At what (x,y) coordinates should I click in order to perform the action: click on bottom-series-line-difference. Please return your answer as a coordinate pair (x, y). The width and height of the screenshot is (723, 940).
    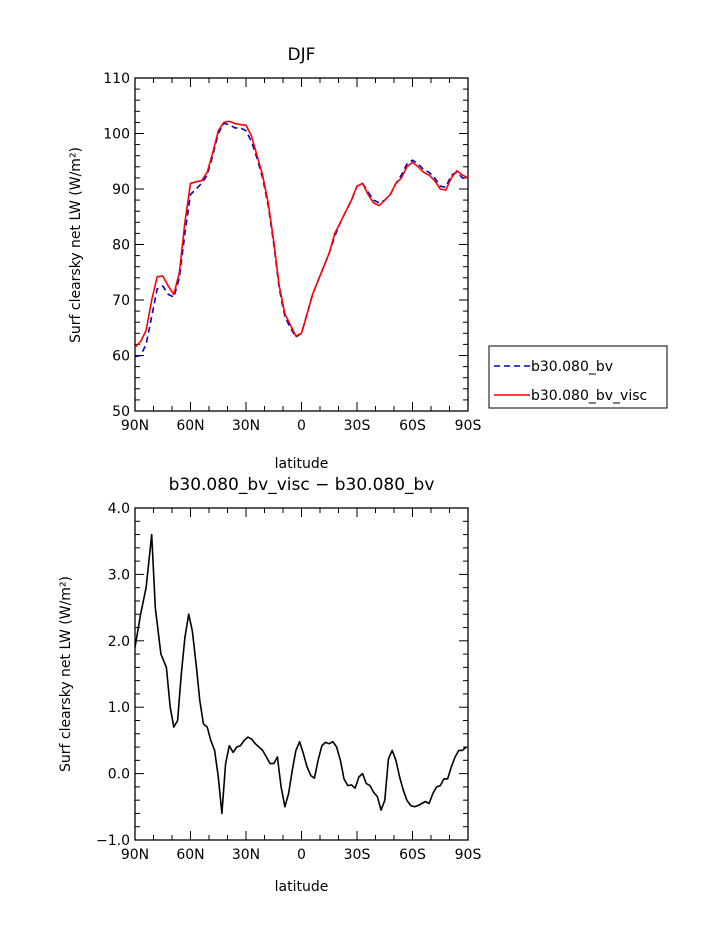
    Looking at the image, I should click on (300, 674).